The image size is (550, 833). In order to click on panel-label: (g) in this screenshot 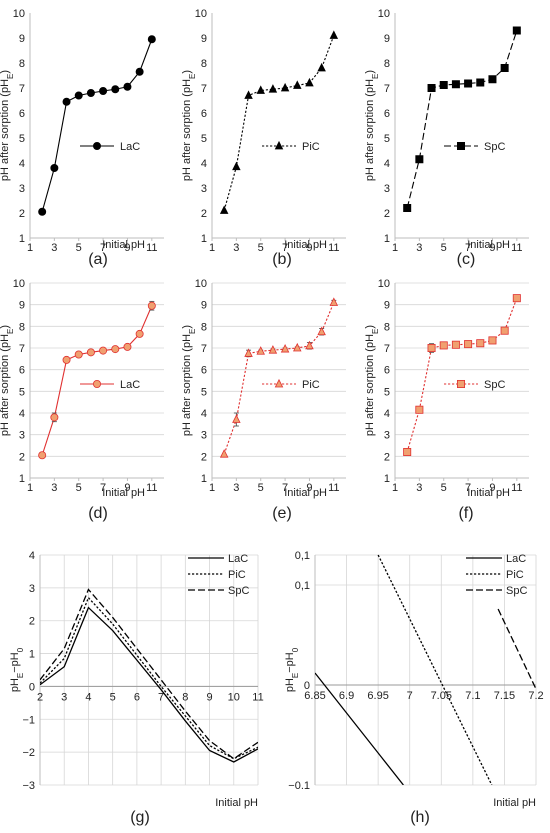, I will do `click(140, 817)`.